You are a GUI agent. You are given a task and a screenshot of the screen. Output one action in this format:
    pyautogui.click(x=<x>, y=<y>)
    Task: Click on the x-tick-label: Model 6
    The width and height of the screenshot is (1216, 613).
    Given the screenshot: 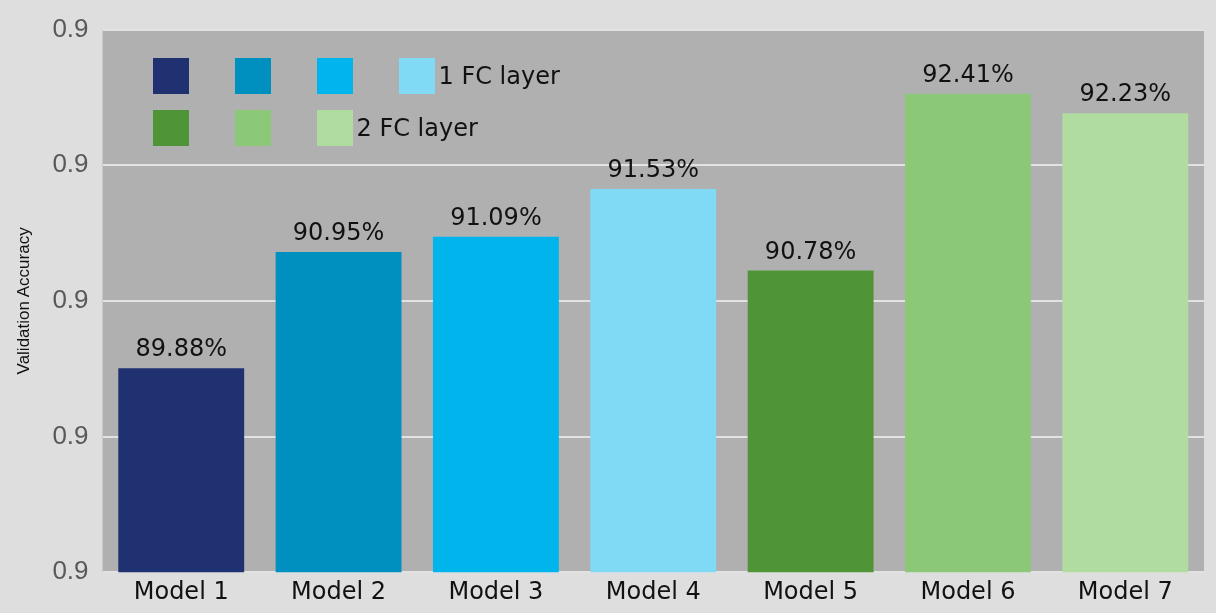 What is the action you would take?
    pyautogui.click(x=968, y=590)
    